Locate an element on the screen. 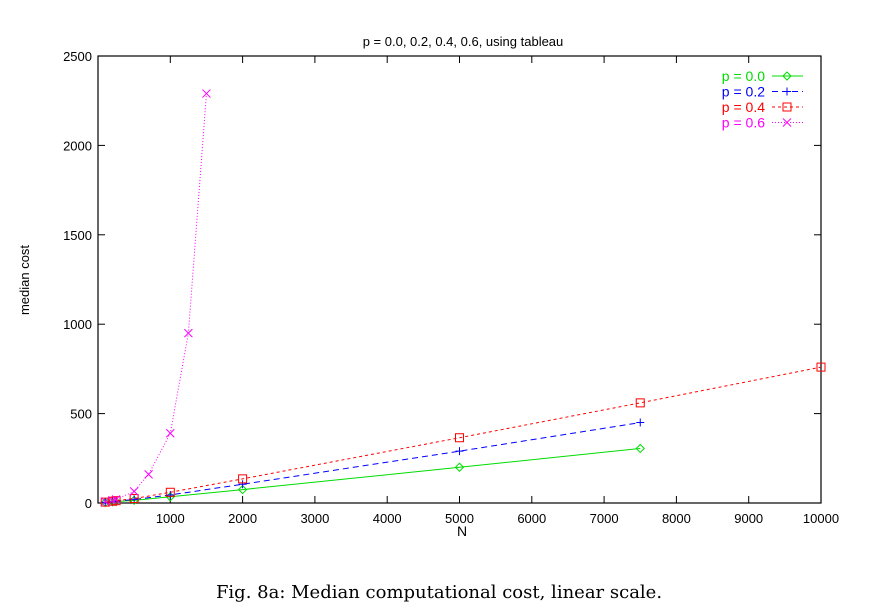 This screenshot has height=615, width=878. y-tick-label: 1000 is located at coordinates (77, 324).